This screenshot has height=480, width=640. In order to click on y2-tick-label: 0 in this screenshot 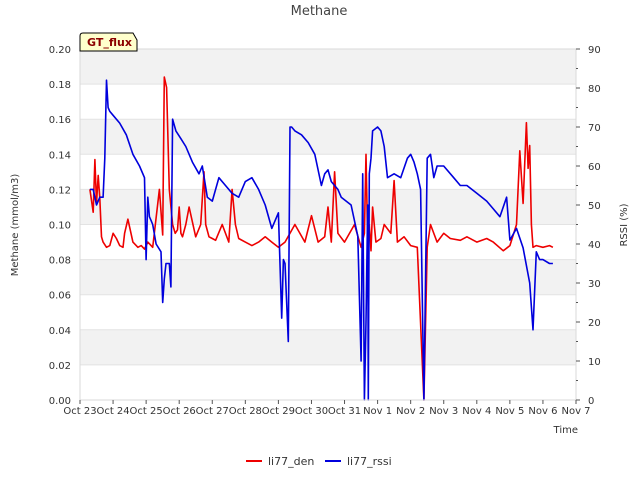, I will do `click(591, 401)`.